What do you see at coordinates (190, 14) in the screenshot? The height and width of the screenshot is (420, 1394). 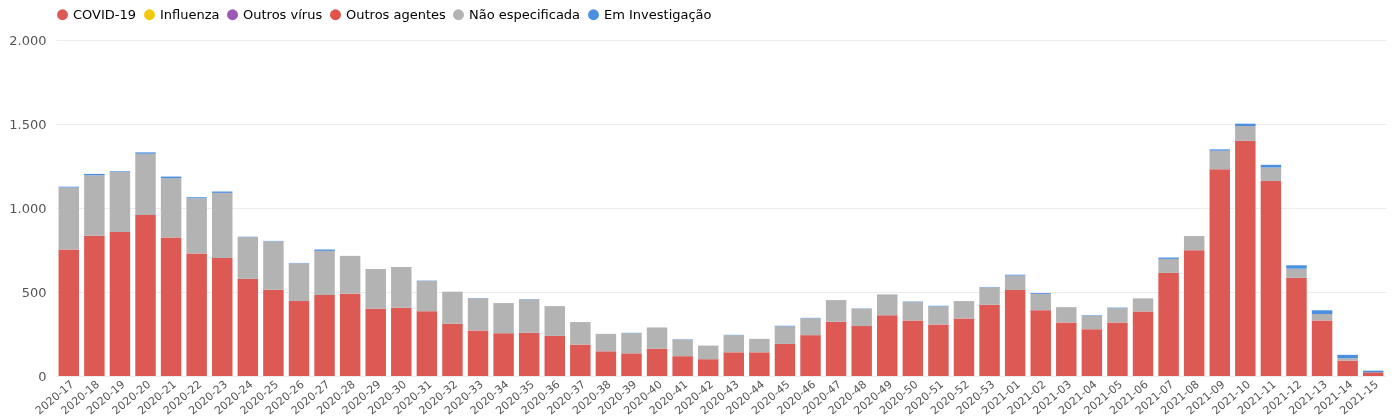 I see `legend-label: Influenza` at bounding box center [190, 14].